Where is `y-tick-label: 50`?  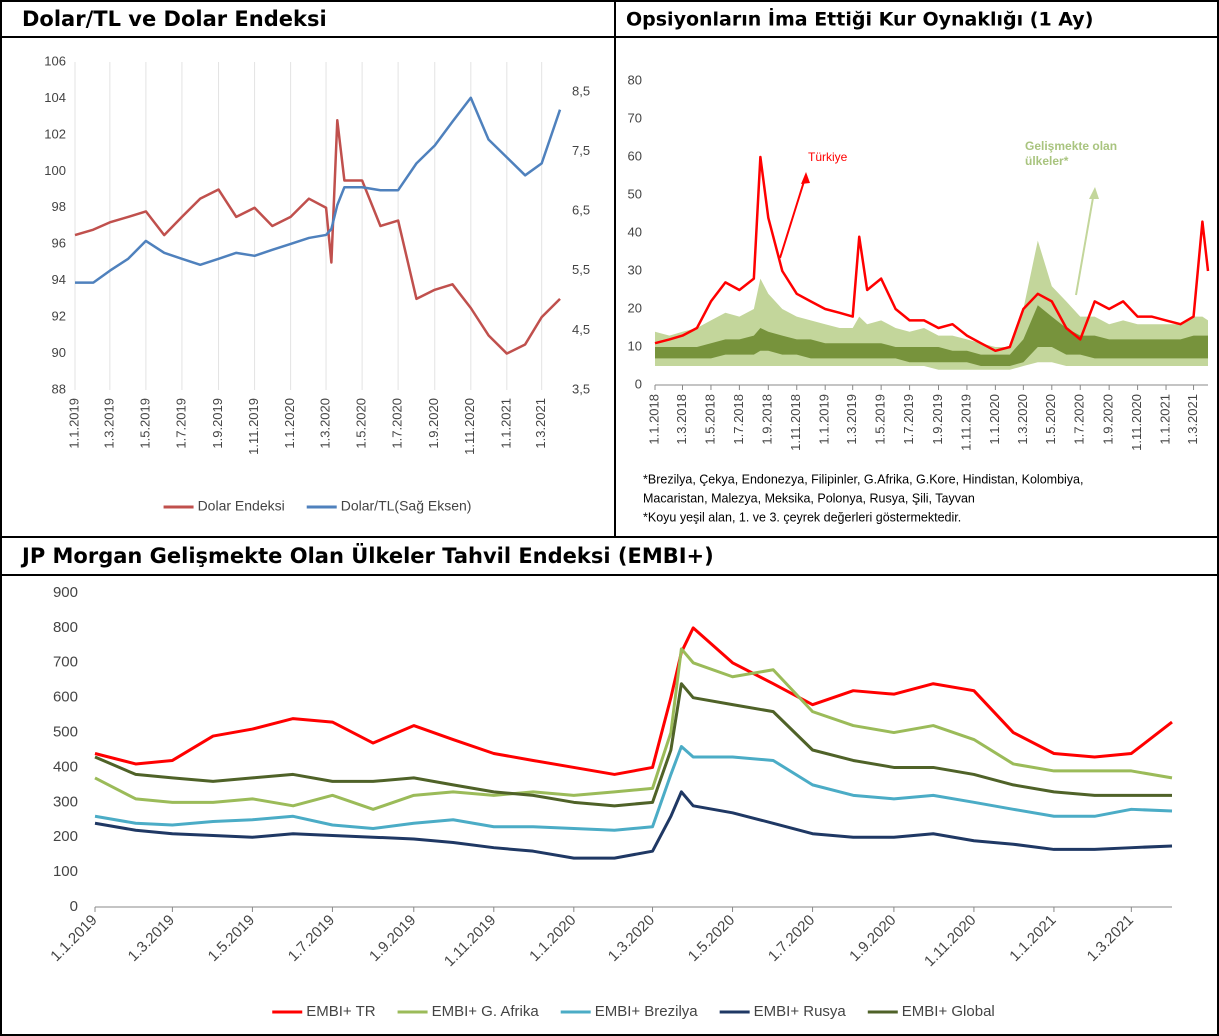
y-tick-label: 50 is located at coordinates (635, 193).